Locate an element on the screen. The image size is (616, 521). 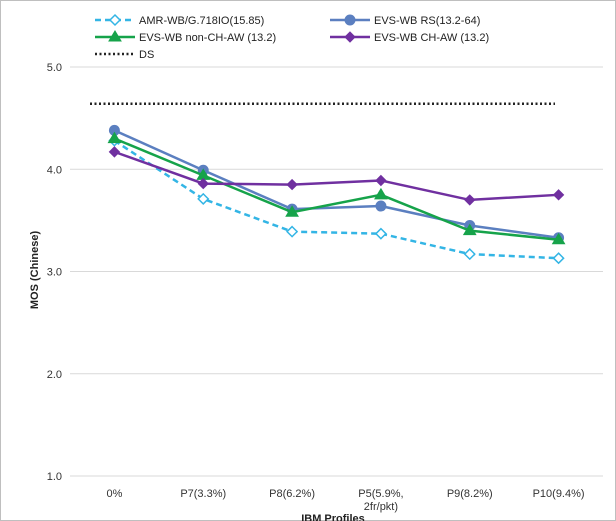
x-tick-label: P7(3.3%) is located at coordinates (203, 494).